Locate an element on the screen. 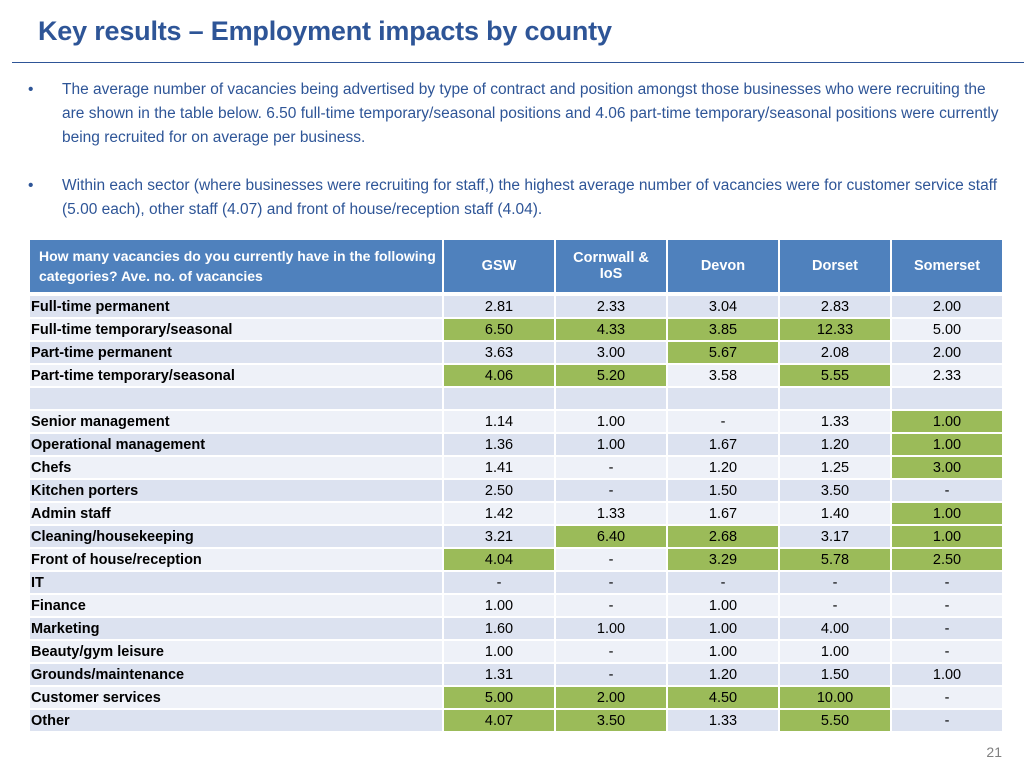  table-cell: 5.67 is located at coordinates (723, 353).